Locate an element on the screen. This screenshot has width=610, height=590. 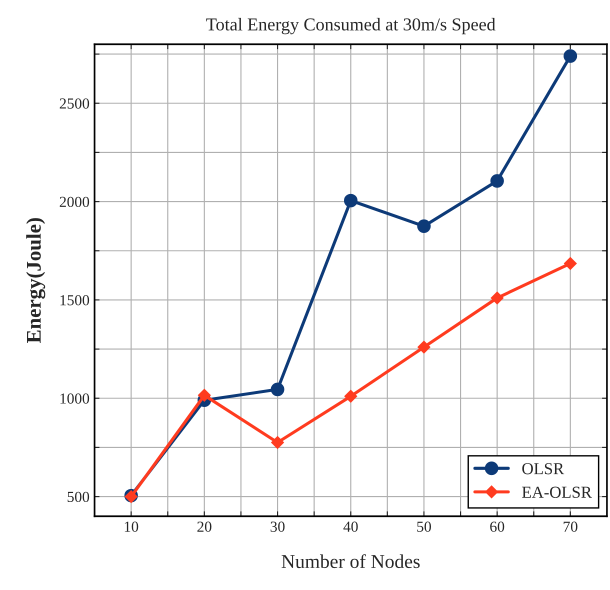
x-tick-label: 60 is located at coordinates (497, 527).